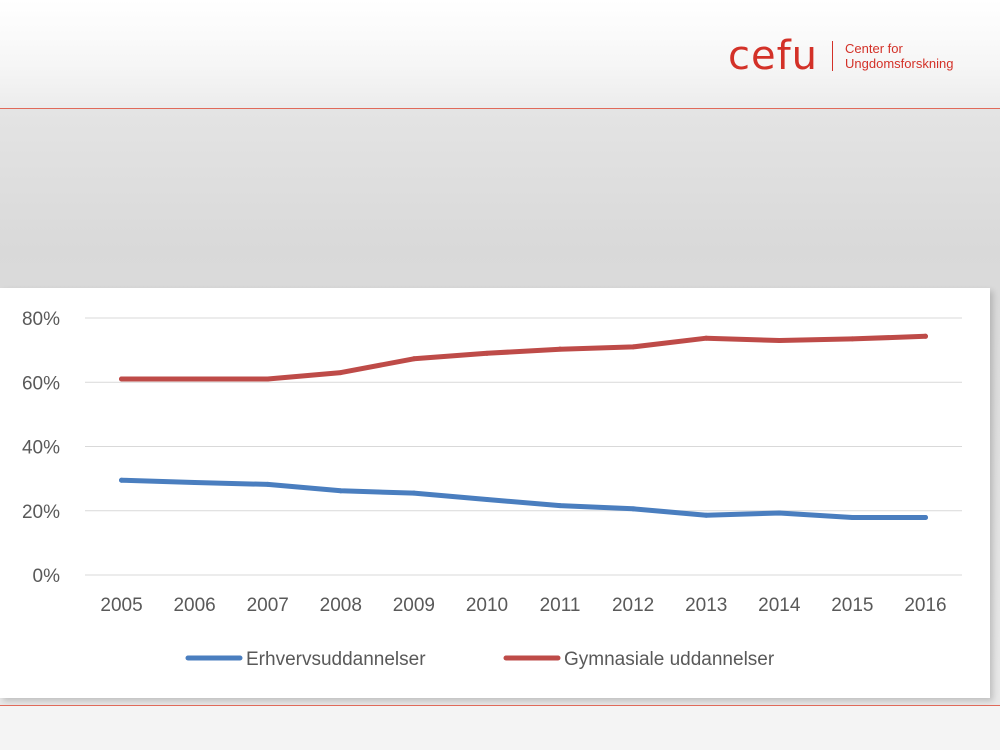  I want to click on logo-tagline: Center for Ungdomsforskning, so click(899, 56).